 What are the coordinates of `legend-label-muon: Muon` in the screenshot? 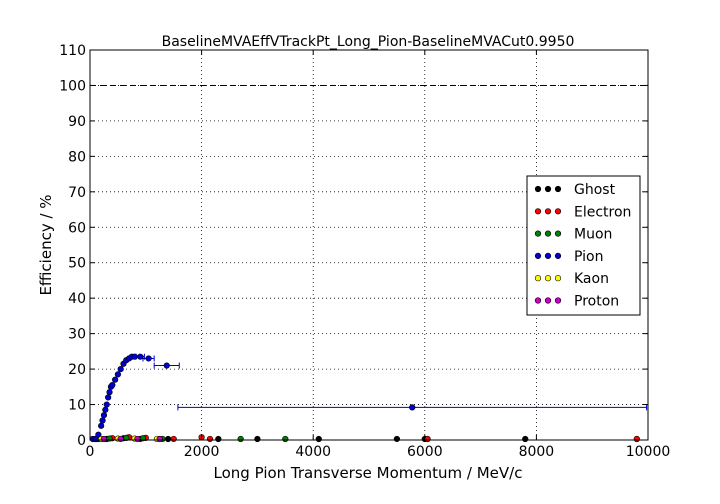 It's located at (593, 235).